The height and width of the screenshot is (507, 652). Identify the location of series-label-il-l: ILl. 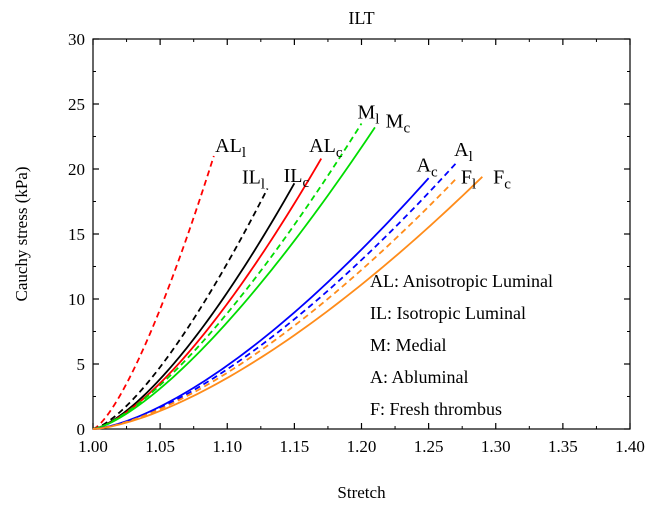
(253, 179).